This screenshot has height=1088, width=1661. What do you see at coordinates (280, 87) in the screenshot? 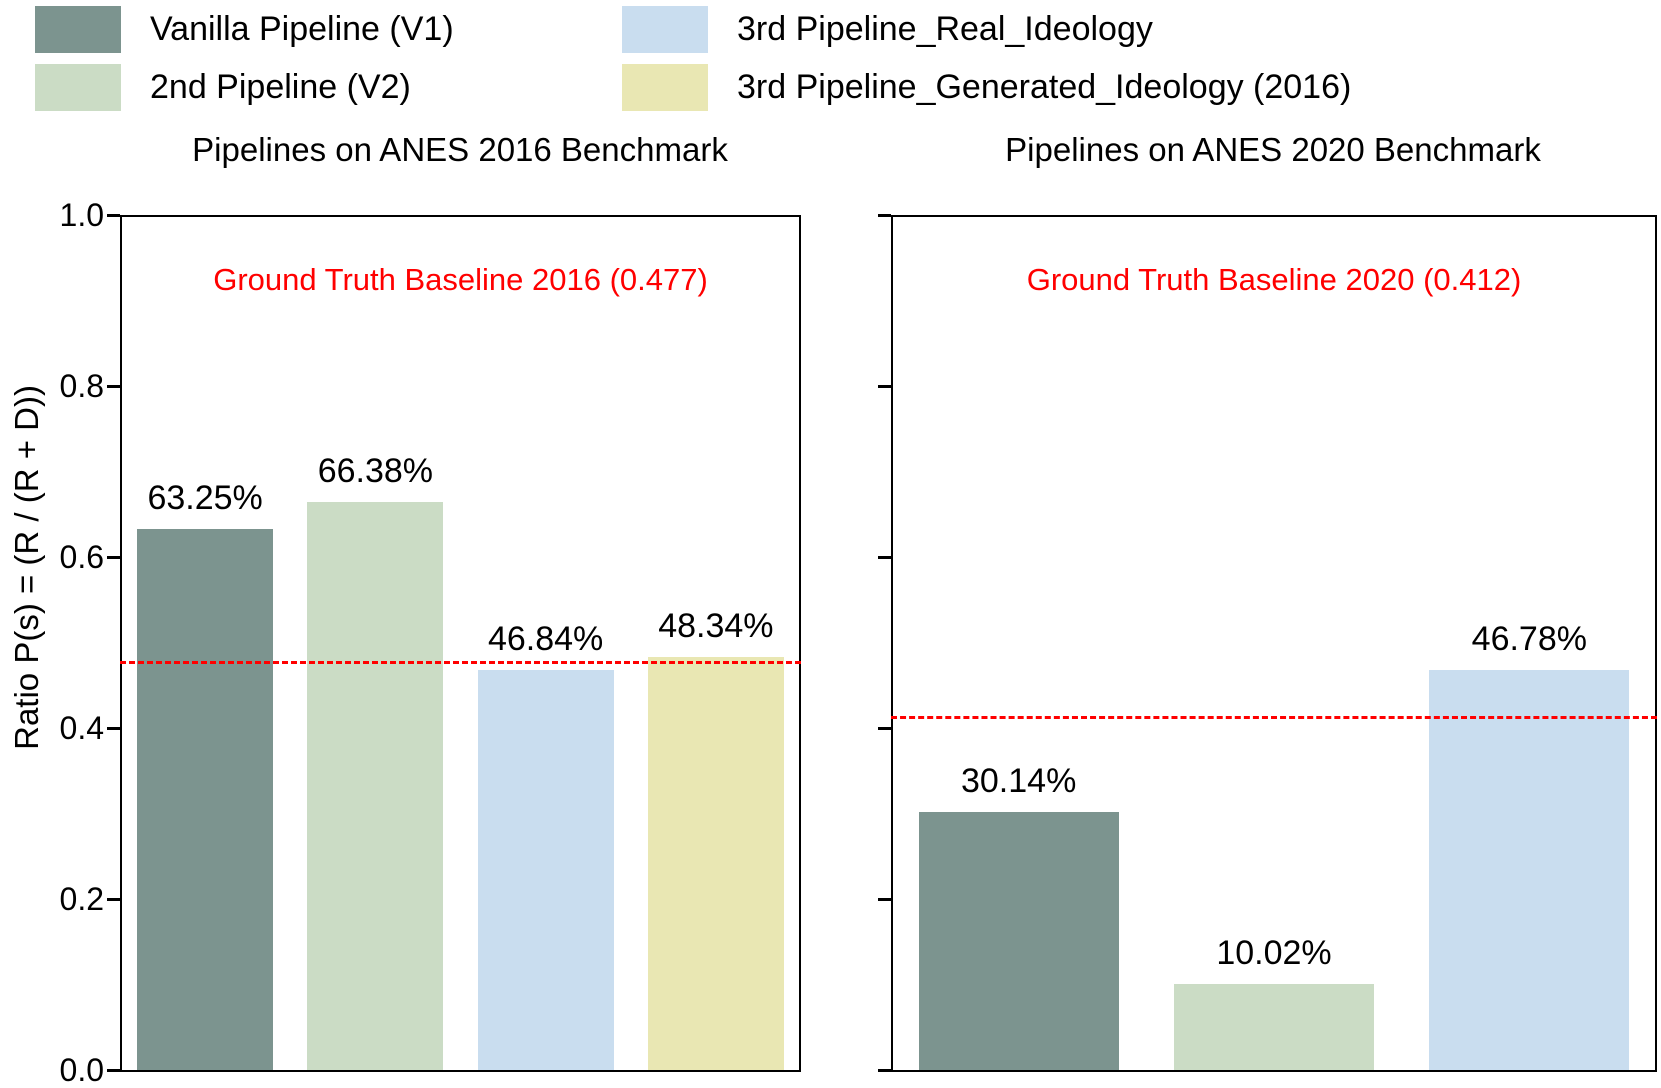
I see `legend-label: 2nd Pipeline (V2)` at bounding box center [280, 87].